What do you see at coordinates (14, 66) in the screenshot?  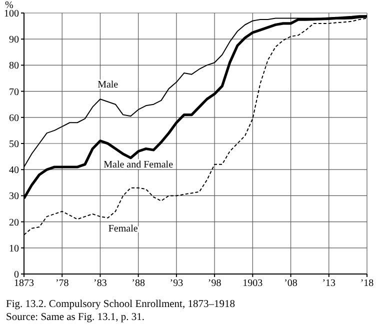 I see `y-tick-label: 80` at bounding box center [14, 66].